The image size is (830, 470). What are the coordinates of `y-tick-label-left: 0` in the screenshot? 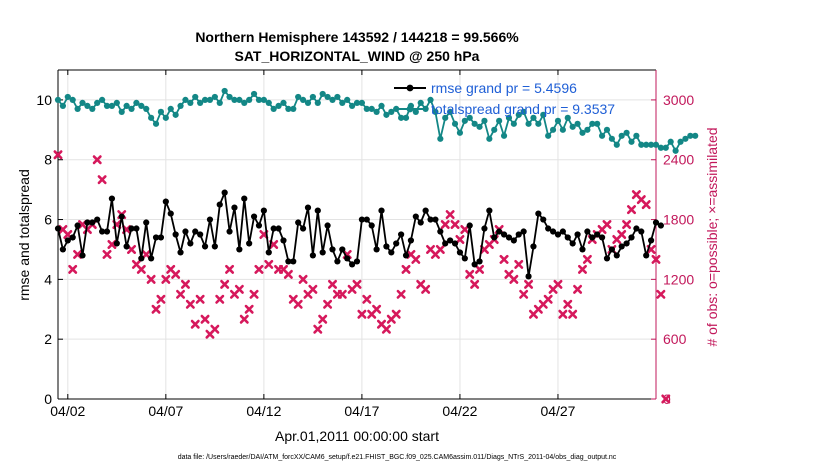 It's located at (48, 399).